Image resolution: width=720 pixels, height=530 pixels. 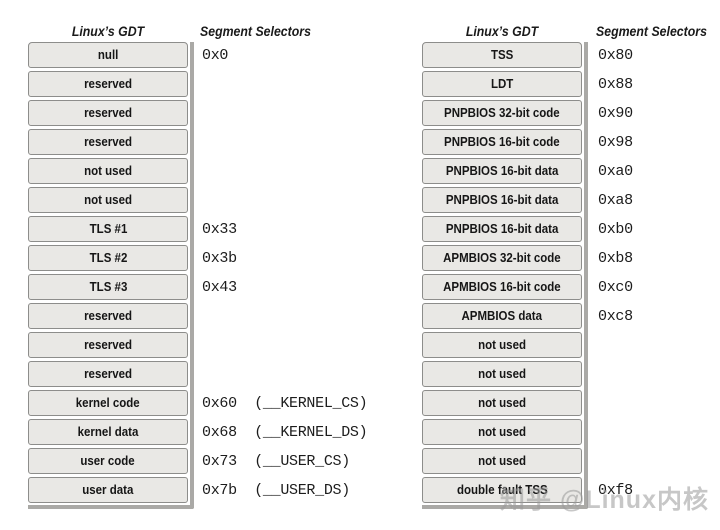 What do you see at coordinates (615, 113) in the screenshot?
I see `segment-selector-value: 0x90` at bounding box center [615, 113].